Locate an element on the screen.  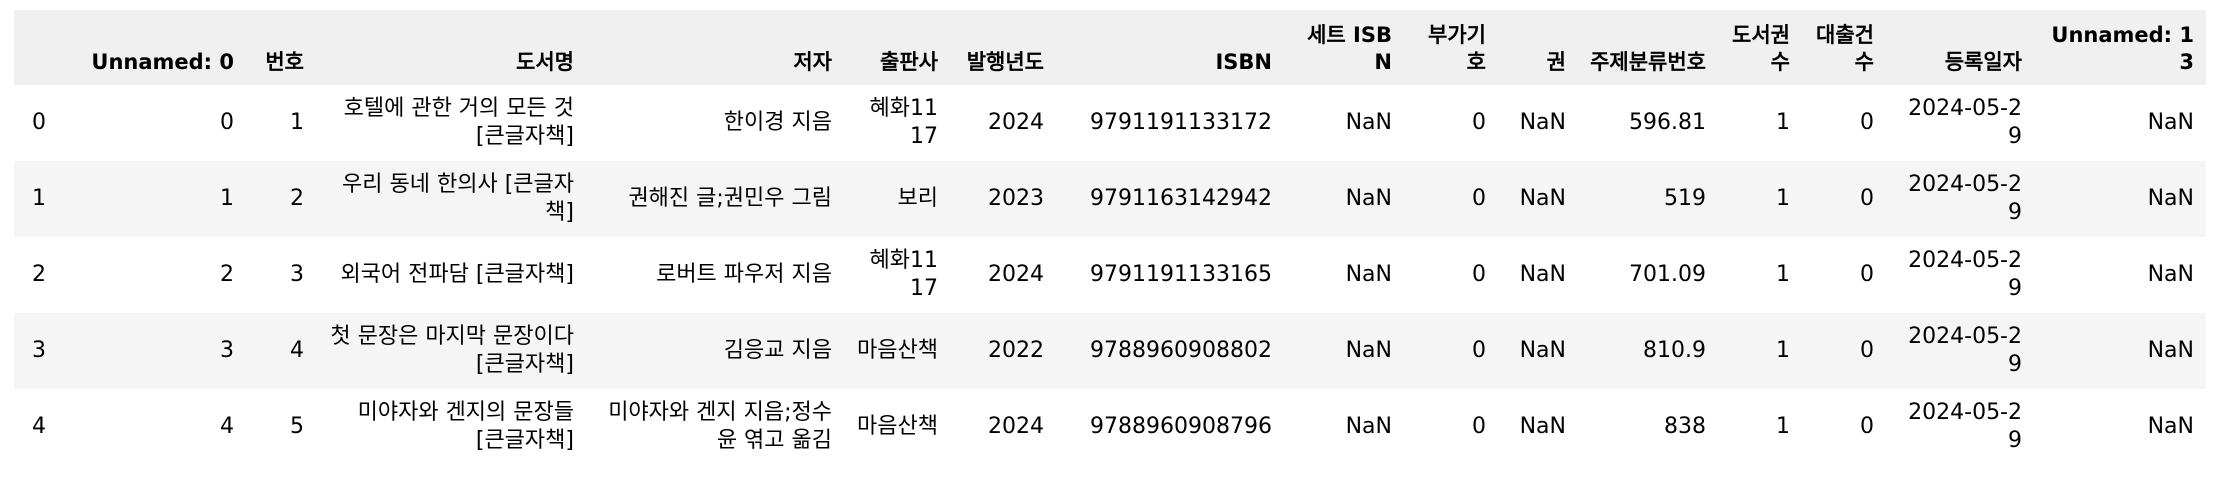
column-header-volume: 권 is located at coordinates (1556, 62).